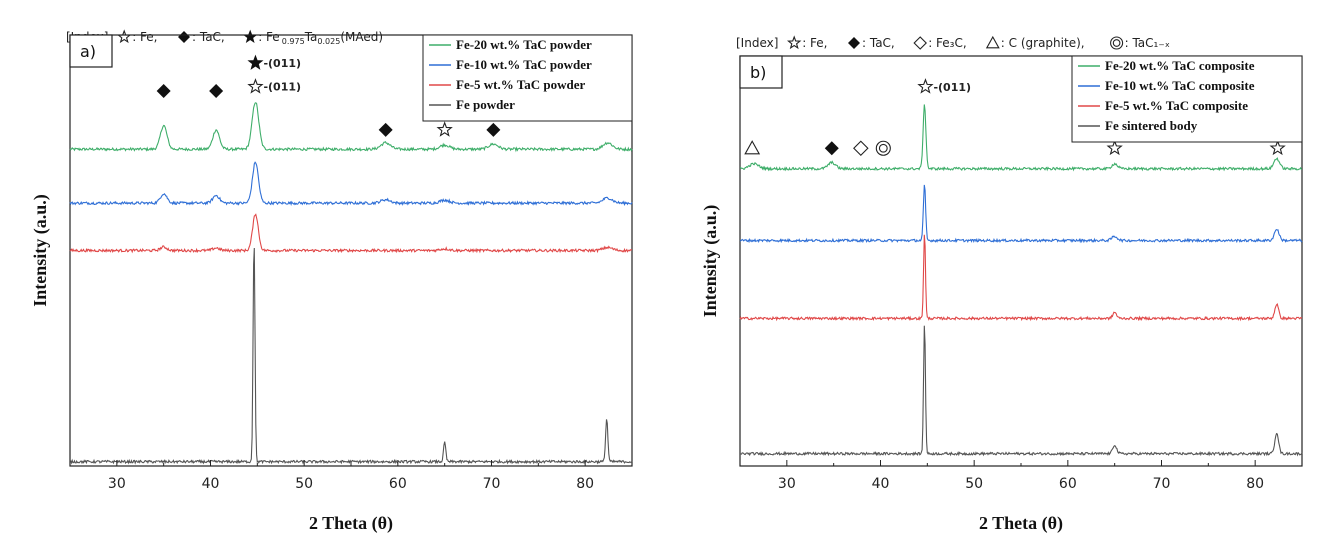  Describe the element at coordinates (311, 37) in the screenshot. I see `formula-mid: Ta` at that location.